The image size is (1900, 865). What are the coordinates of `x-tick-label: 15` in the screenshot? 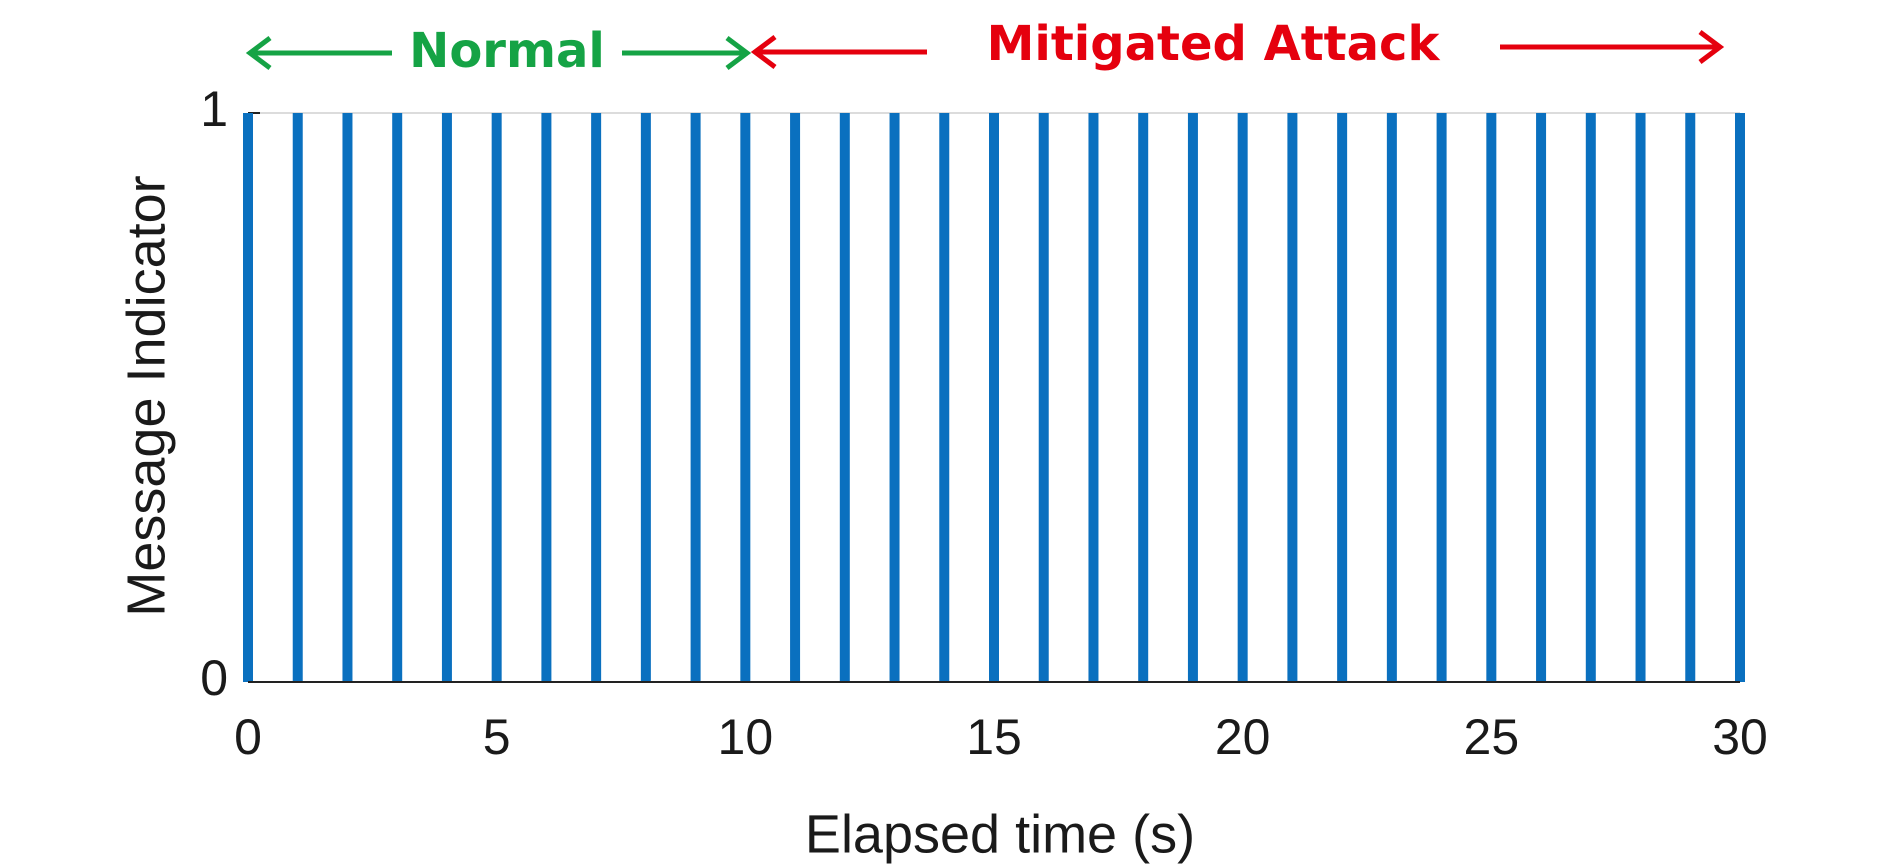 It's located at (994, 737).